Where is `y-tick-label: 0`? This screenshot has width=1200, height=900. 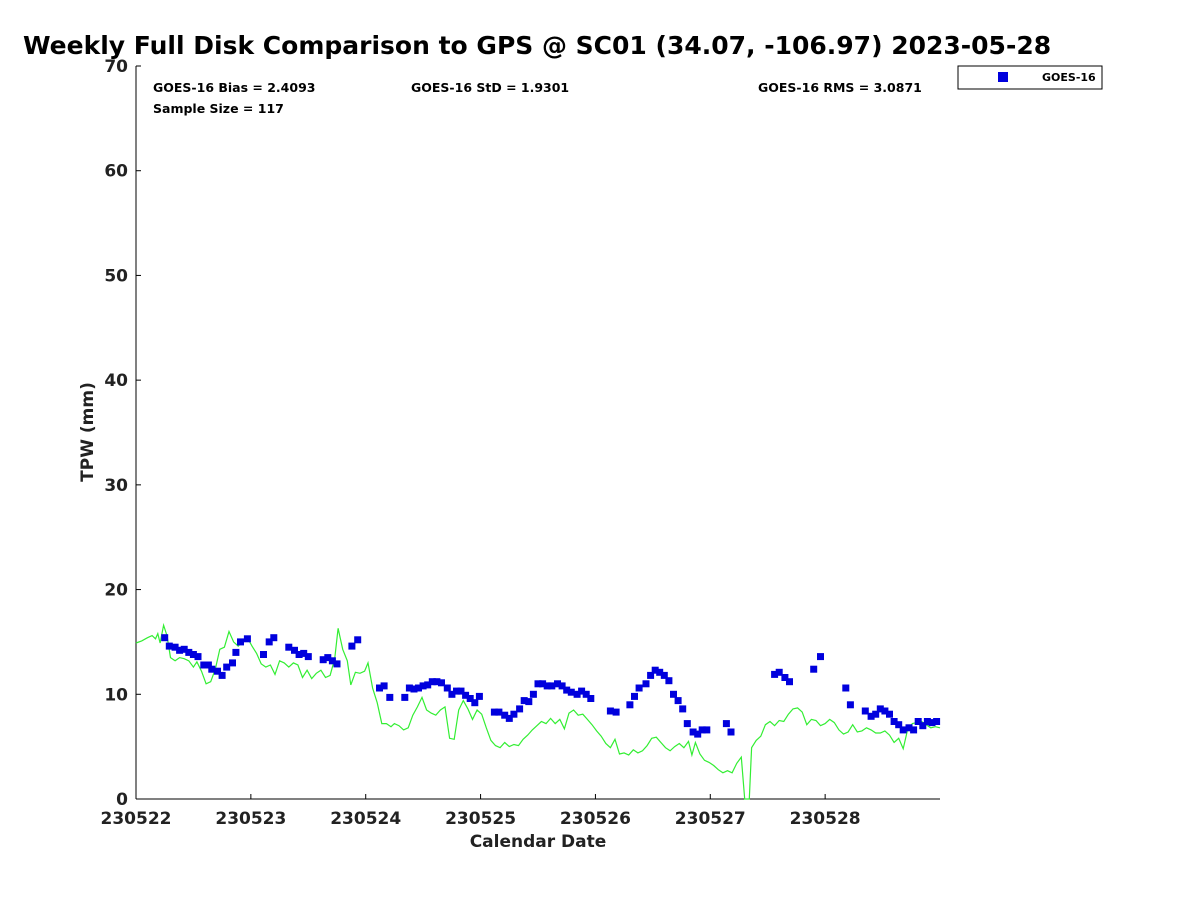 y-tick-label: 0 is located at coordinates (122, 800).